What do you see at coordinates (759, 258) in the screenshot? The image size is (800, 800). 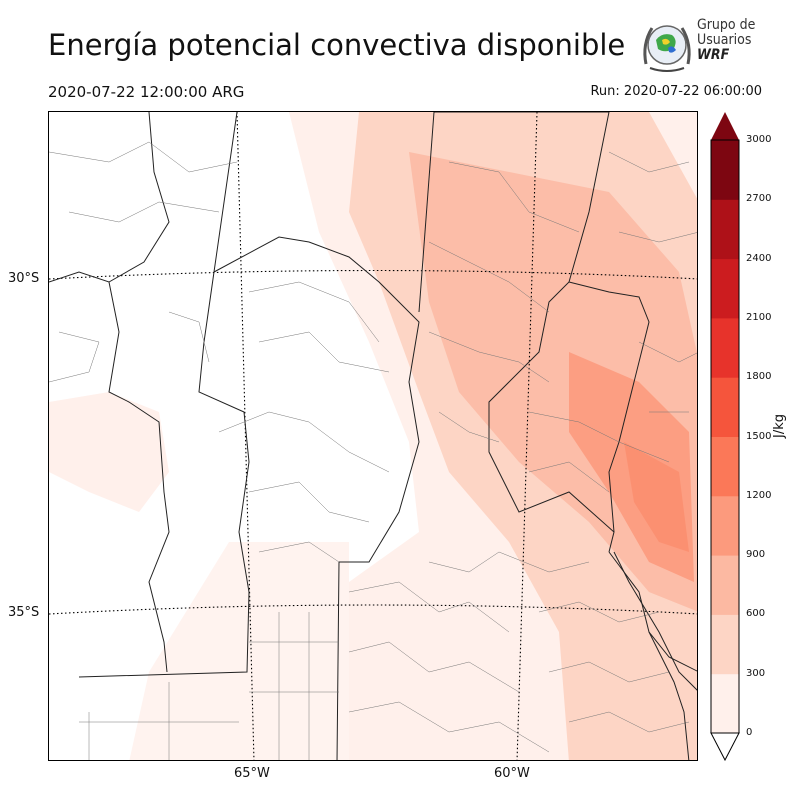 I see `colorbar-tick-label: 2400` at bounding box center [759, 258].